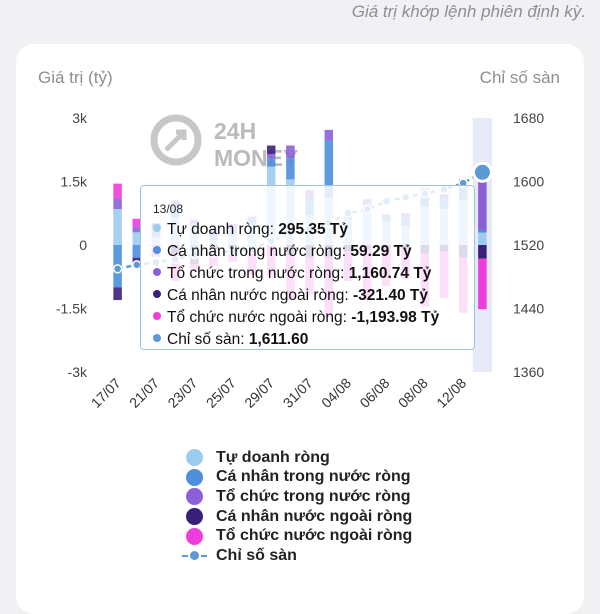 The width and height of the screenshot is (600, 614). I want to click on index-point, so click(117, 269).